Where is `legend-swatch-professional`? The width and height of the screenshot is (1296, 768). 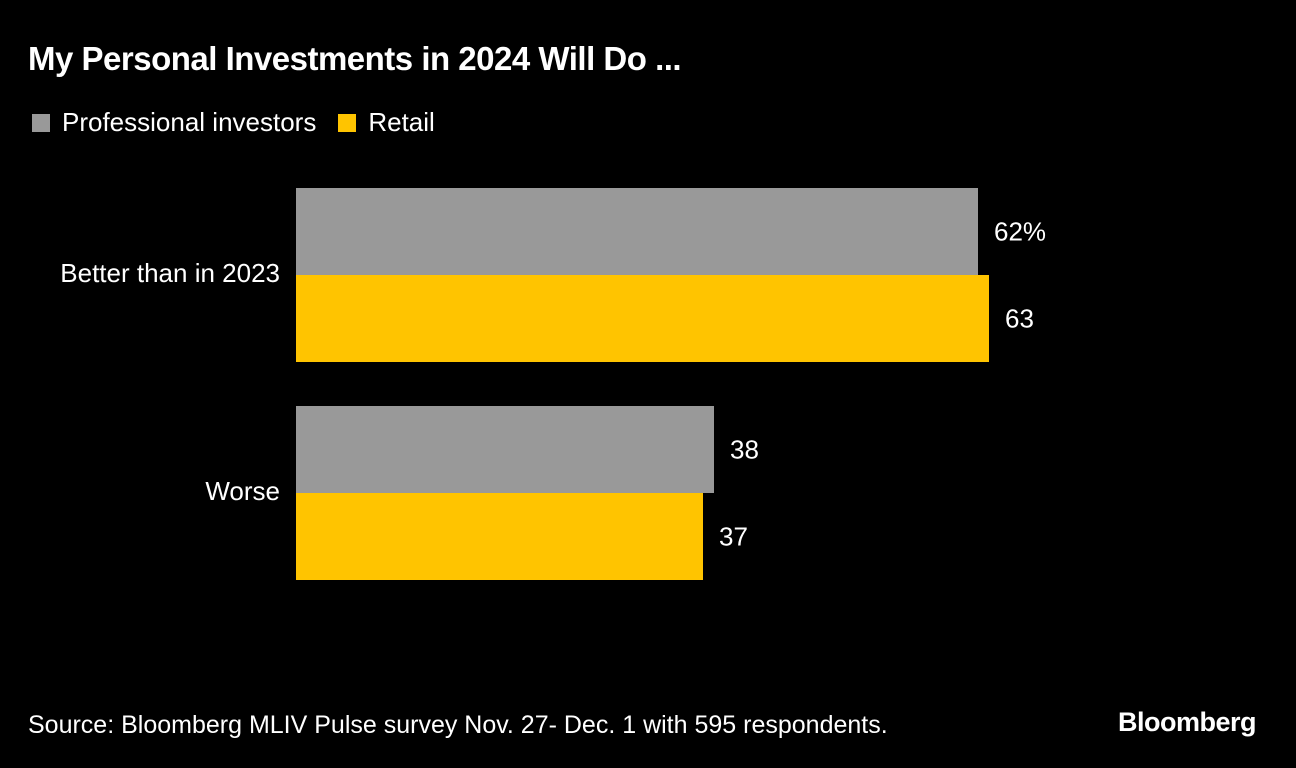 legend-swatch-professional is located at coordinates (41, 122).